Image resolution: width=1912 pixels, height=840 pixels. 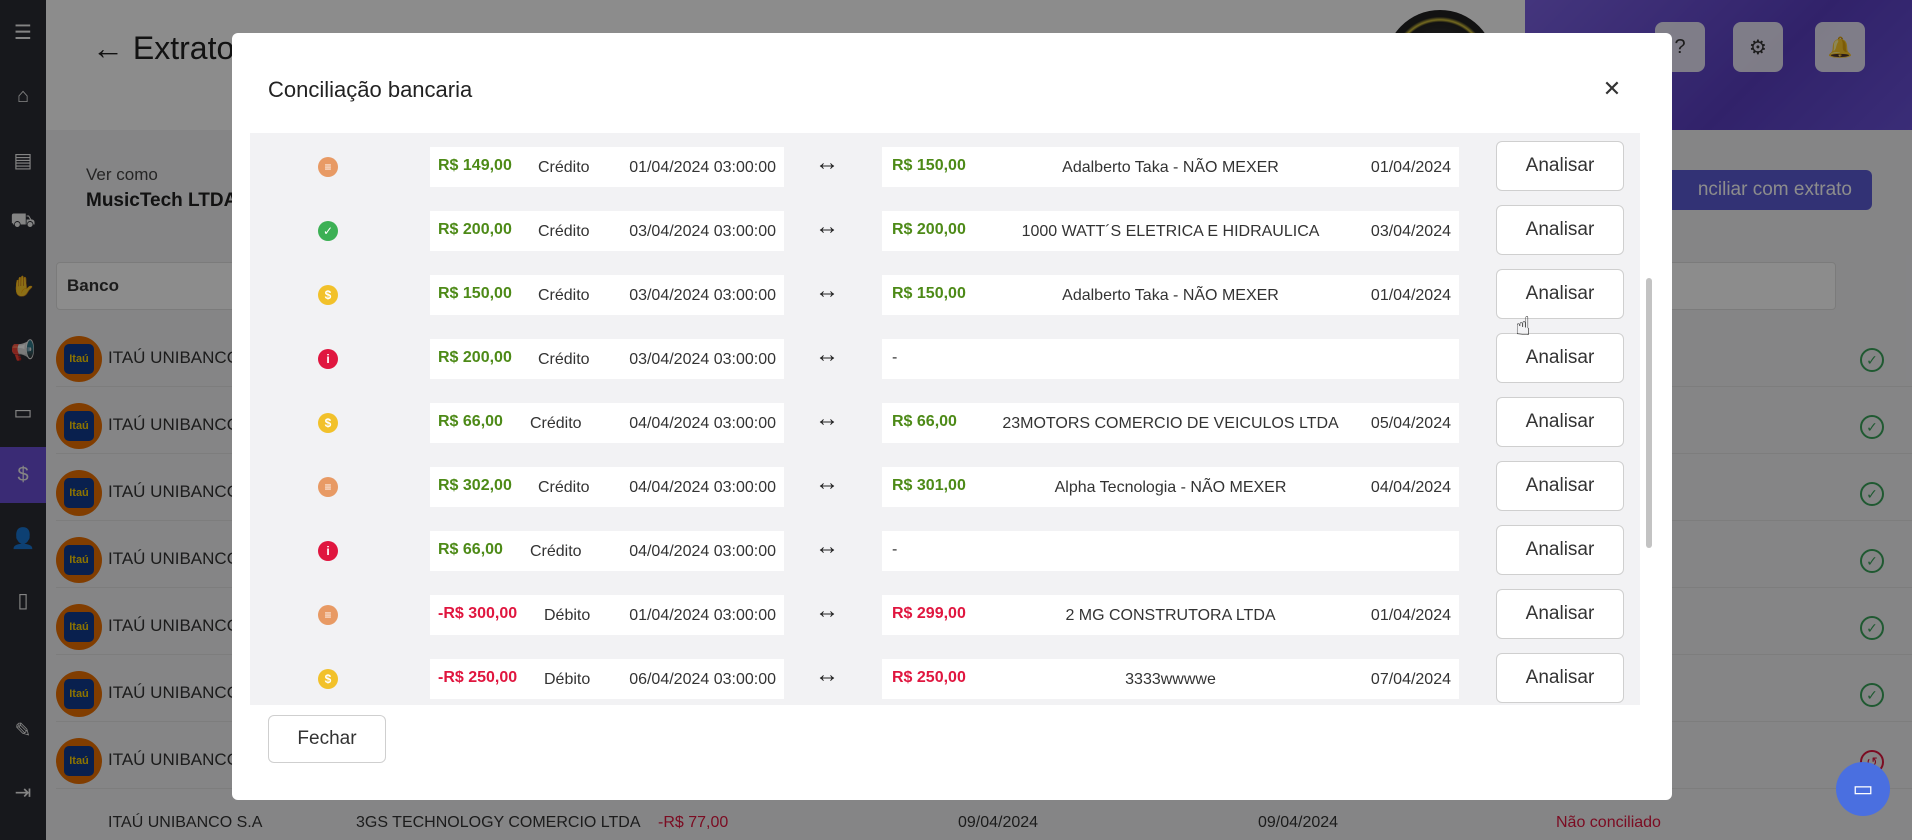 I want to click on file-icon: ▯, so click(x=23, y=600).